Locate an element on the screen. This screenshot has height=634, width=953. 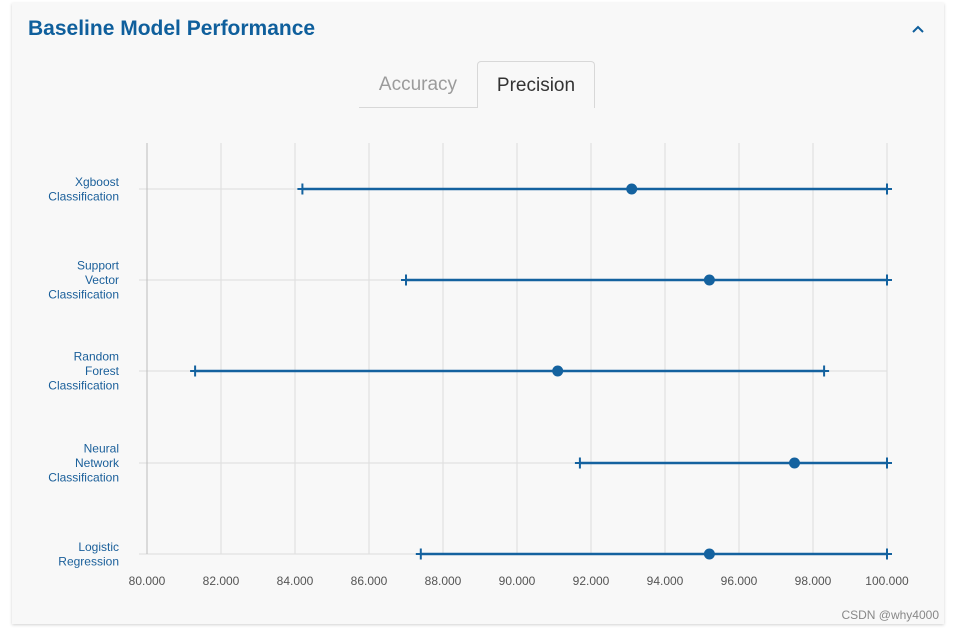
category-label: Network is located at coordinates (97, 463).